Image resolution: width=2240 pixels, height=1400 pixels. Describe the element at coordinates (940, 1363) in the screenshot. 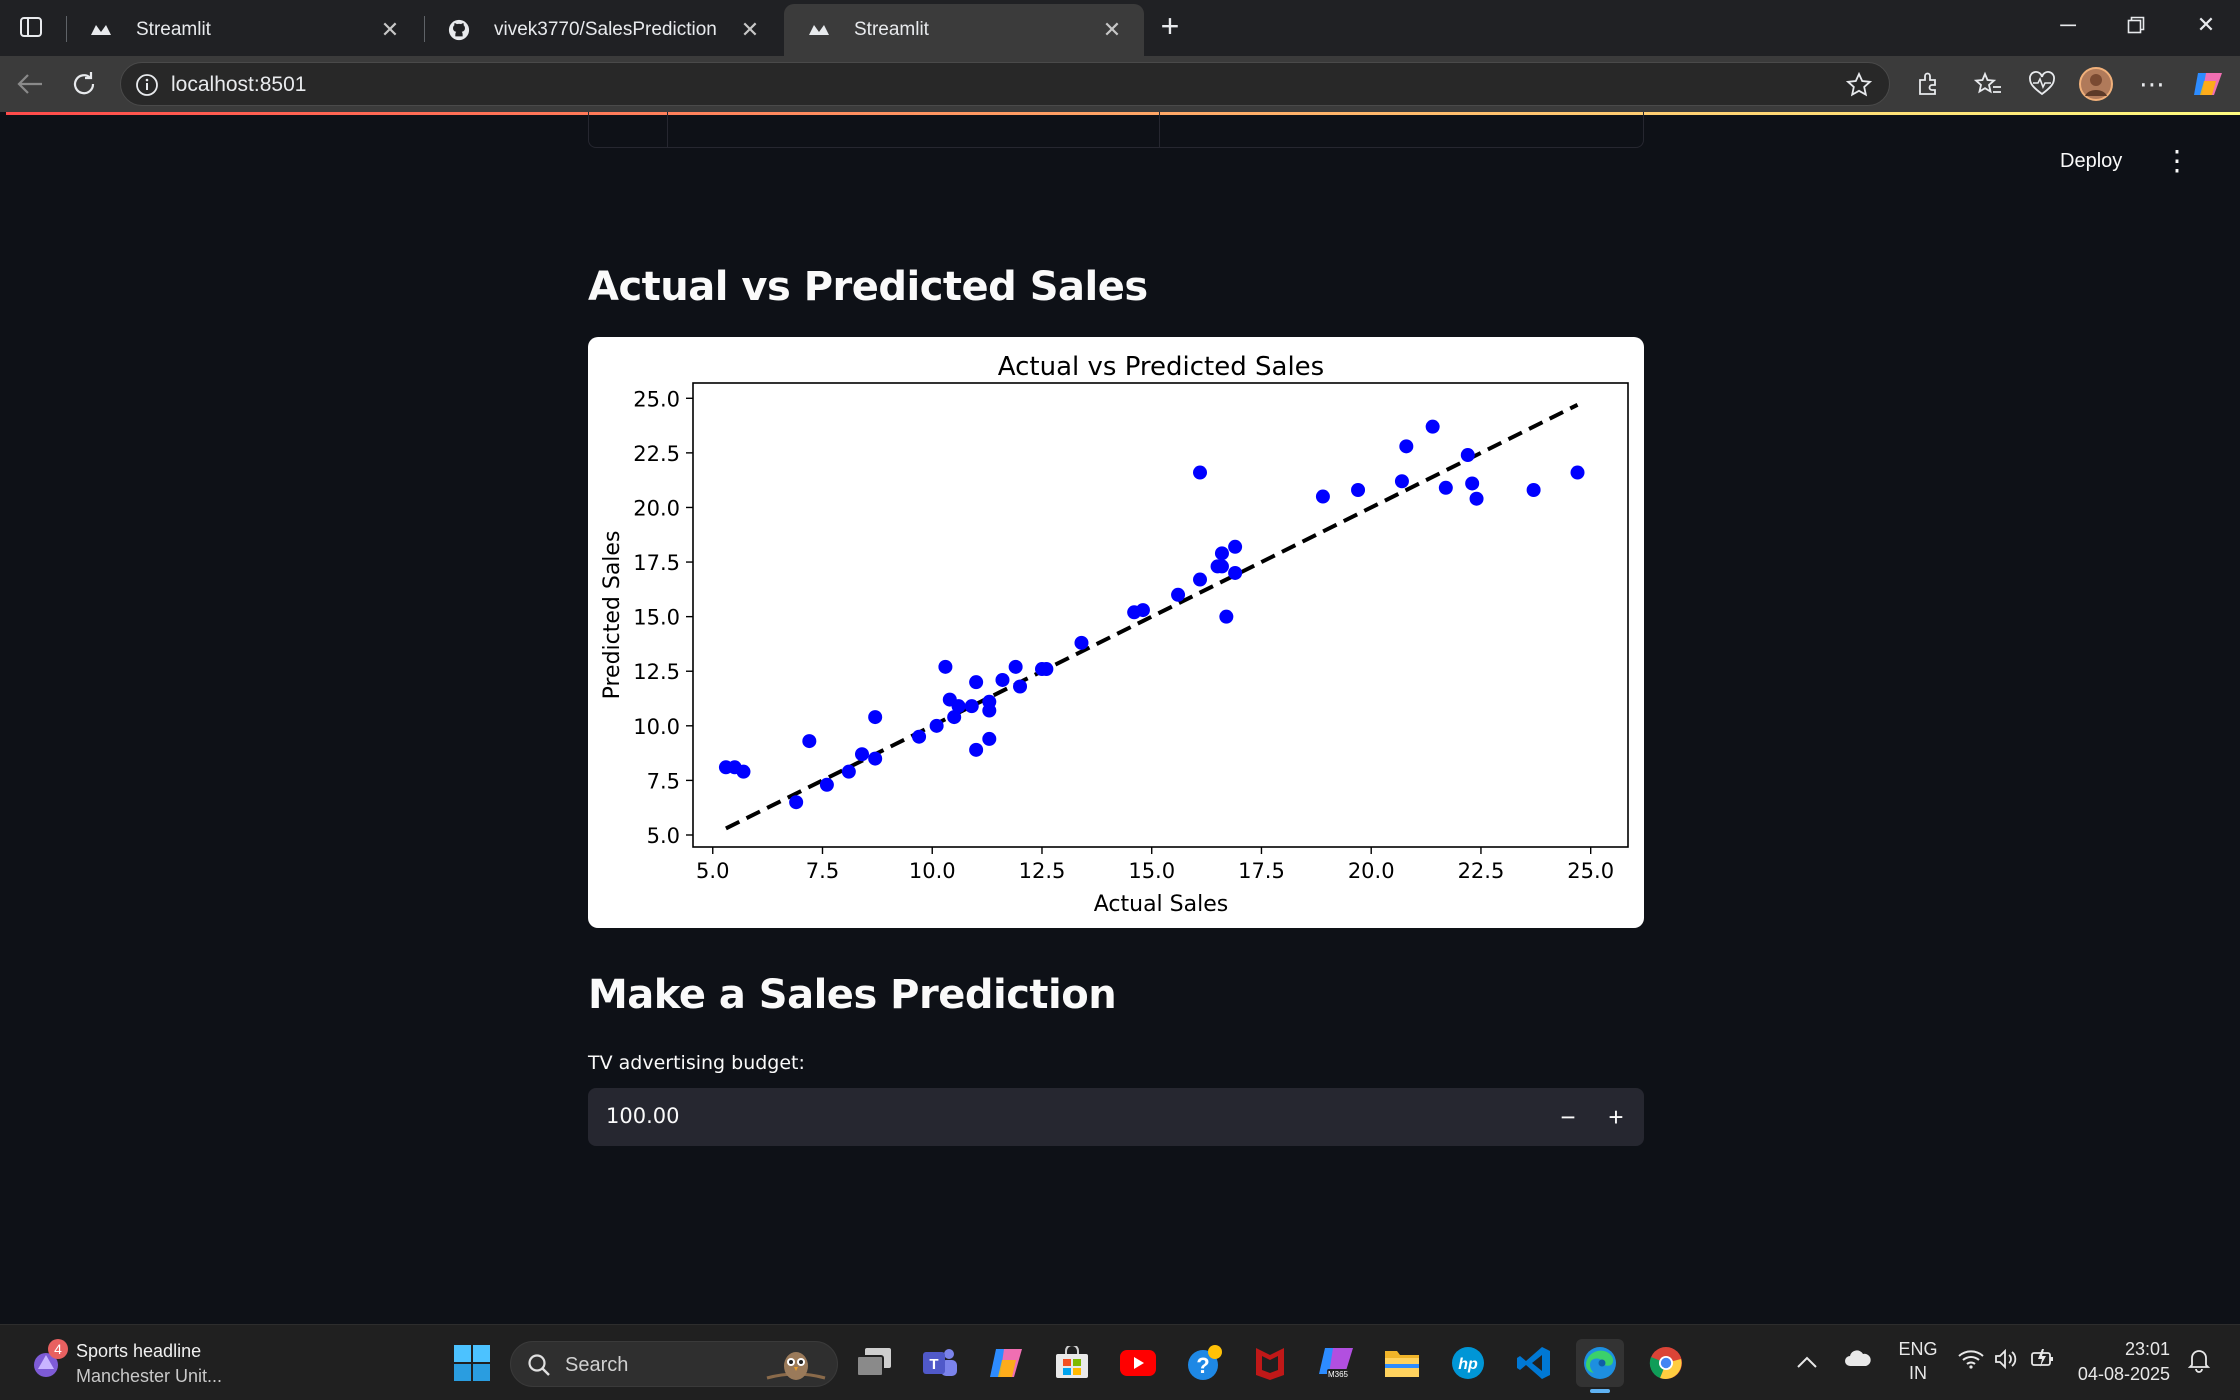

I see `teams-icon: T` at that location.